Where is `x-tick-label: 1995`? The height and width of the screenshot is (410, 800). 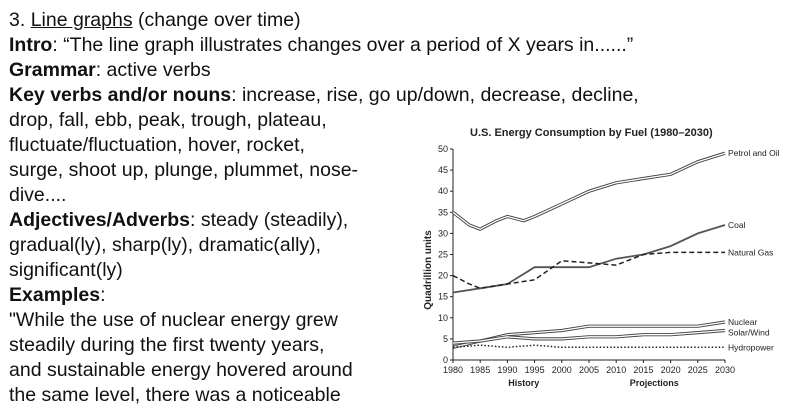 x-tick-label: 1995 is located at coordinates (535, 370).